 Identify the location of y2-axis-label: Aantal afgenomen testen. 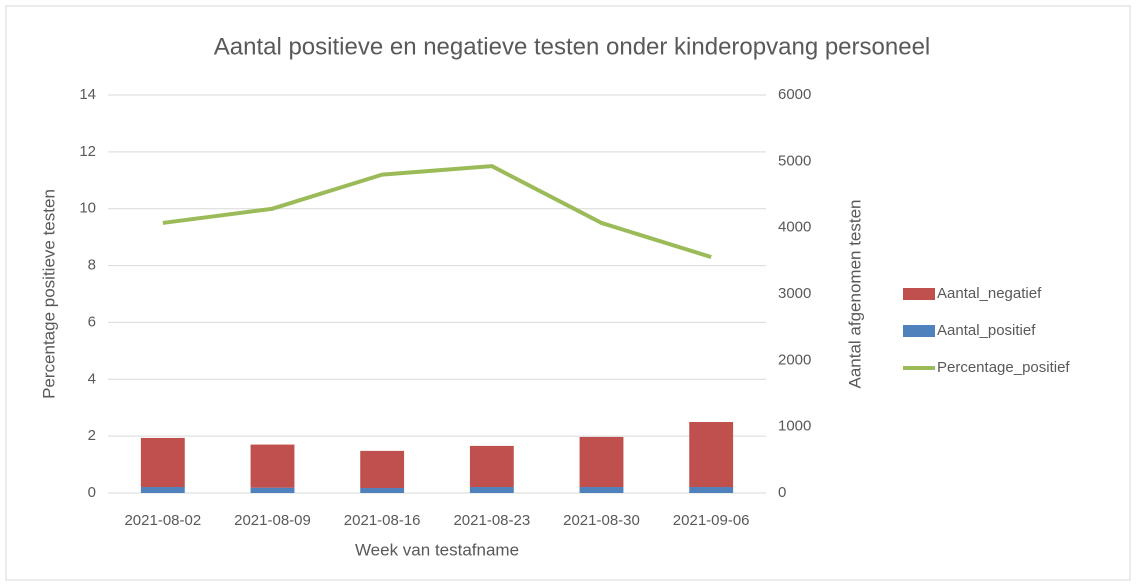
(854, 293).